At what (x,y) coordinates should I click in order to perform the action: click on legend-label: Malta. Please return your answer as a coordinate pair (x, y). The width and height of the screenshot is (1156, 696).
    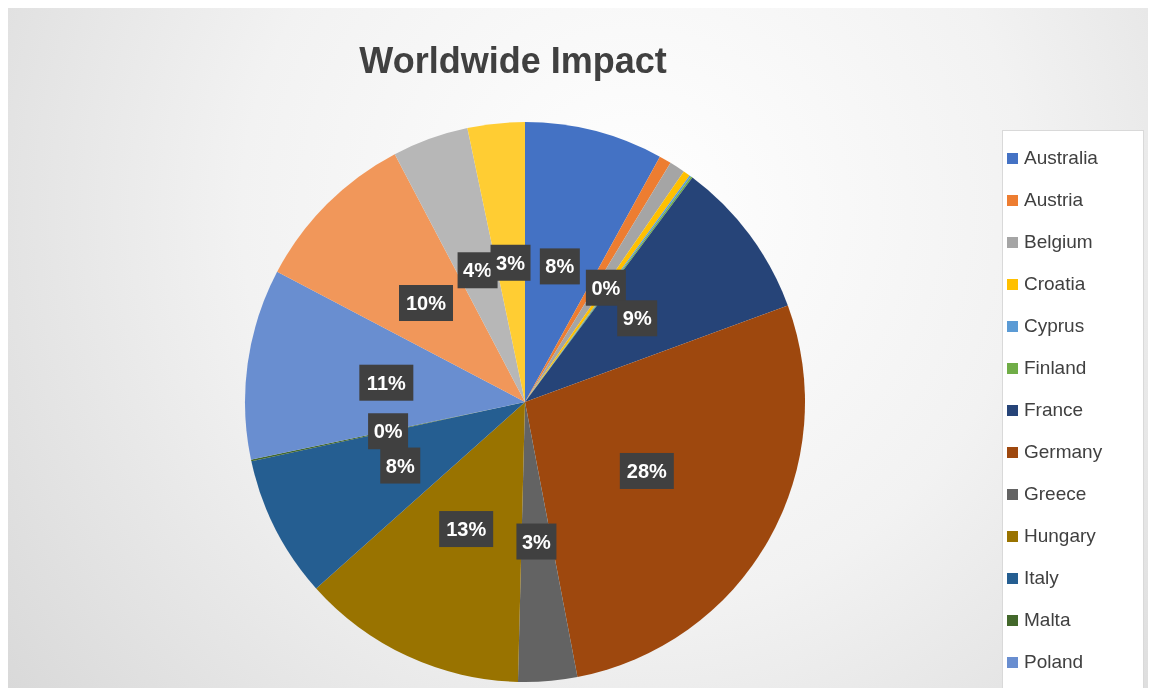
    Looking at the image, I should click on (1047, 620).